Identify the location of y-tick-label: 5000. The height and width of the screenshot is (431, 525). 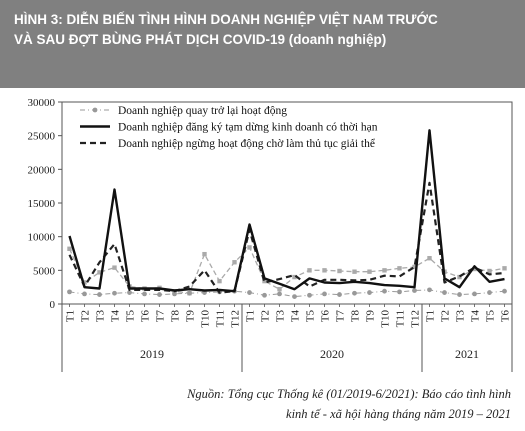
(44, 271).